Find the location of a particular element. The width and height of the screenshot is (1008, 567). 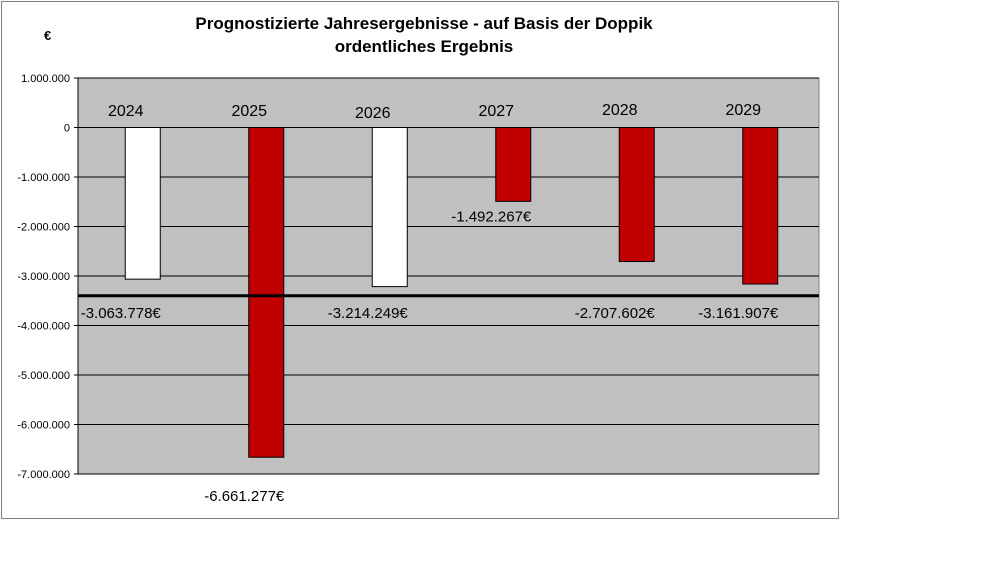

y-tick-label: -1.000.000 is located at coordinates (43, 178).